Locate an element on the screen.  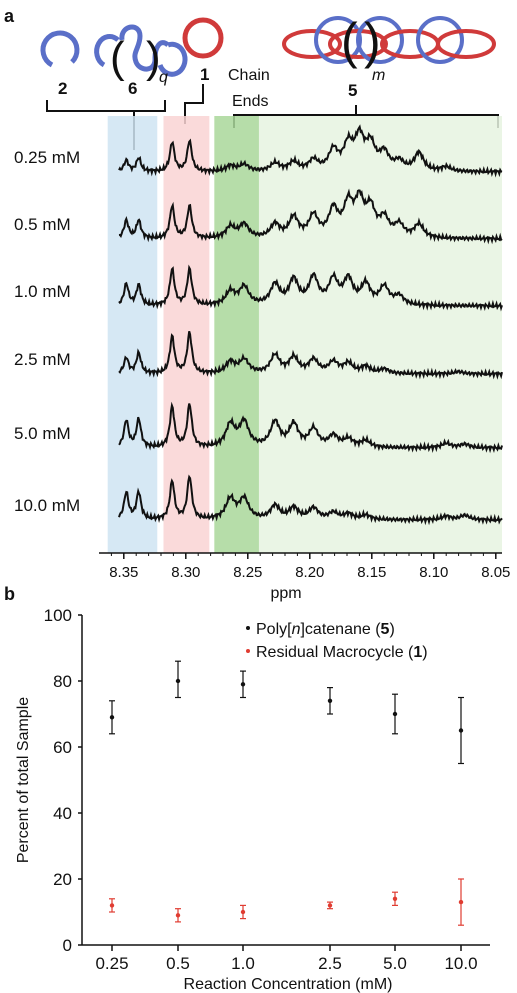
y-tick-label: 40 is located at coordinates (62, 813).